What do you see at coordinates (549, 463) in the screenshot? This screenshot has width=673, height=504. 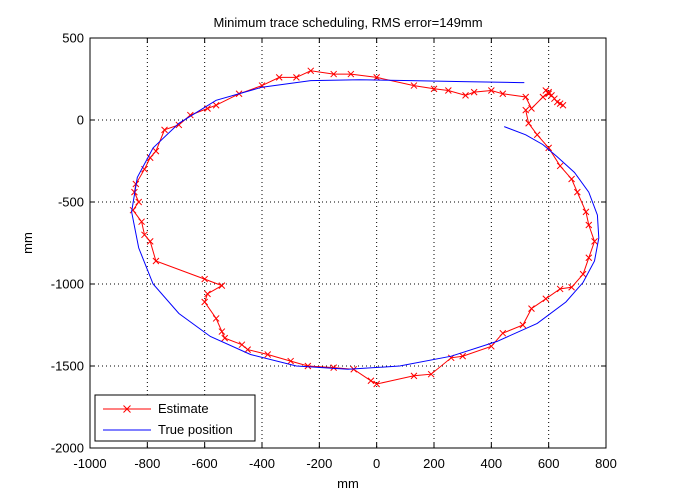 I see `x-tick-label: 600` at bounding box center [549, 463].